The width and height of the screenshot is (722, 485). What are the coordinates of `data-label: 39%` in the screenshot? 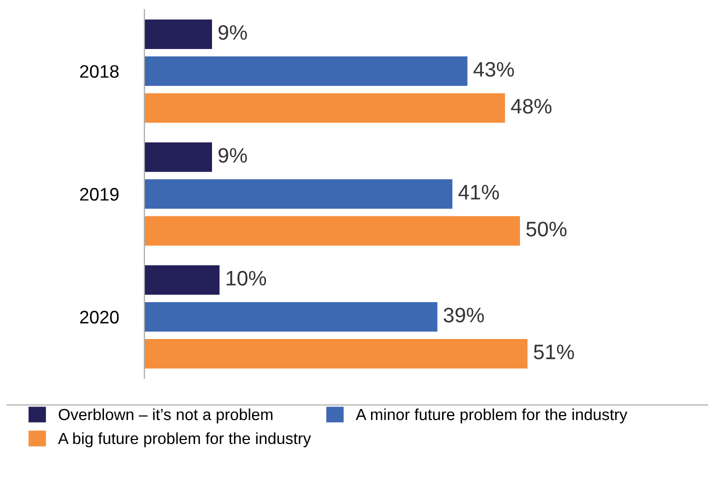 It's located at (464, 315).